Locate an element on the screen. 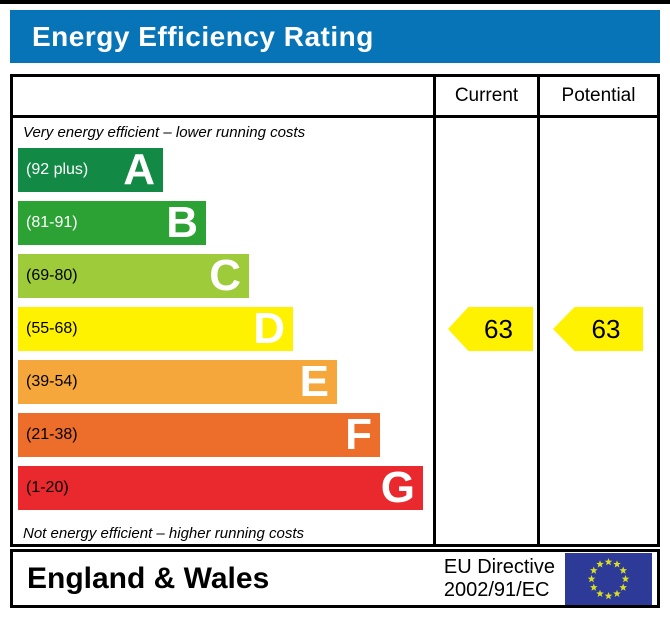 The width and height of the screenshot is (670, 627). band-letter: E is located at coordinates (314, 381).